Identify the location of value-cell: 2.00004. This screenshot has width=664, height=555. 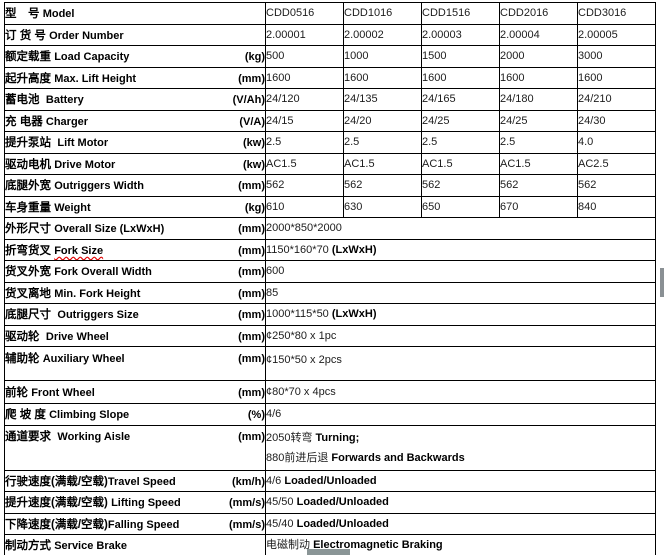
(538, 34).